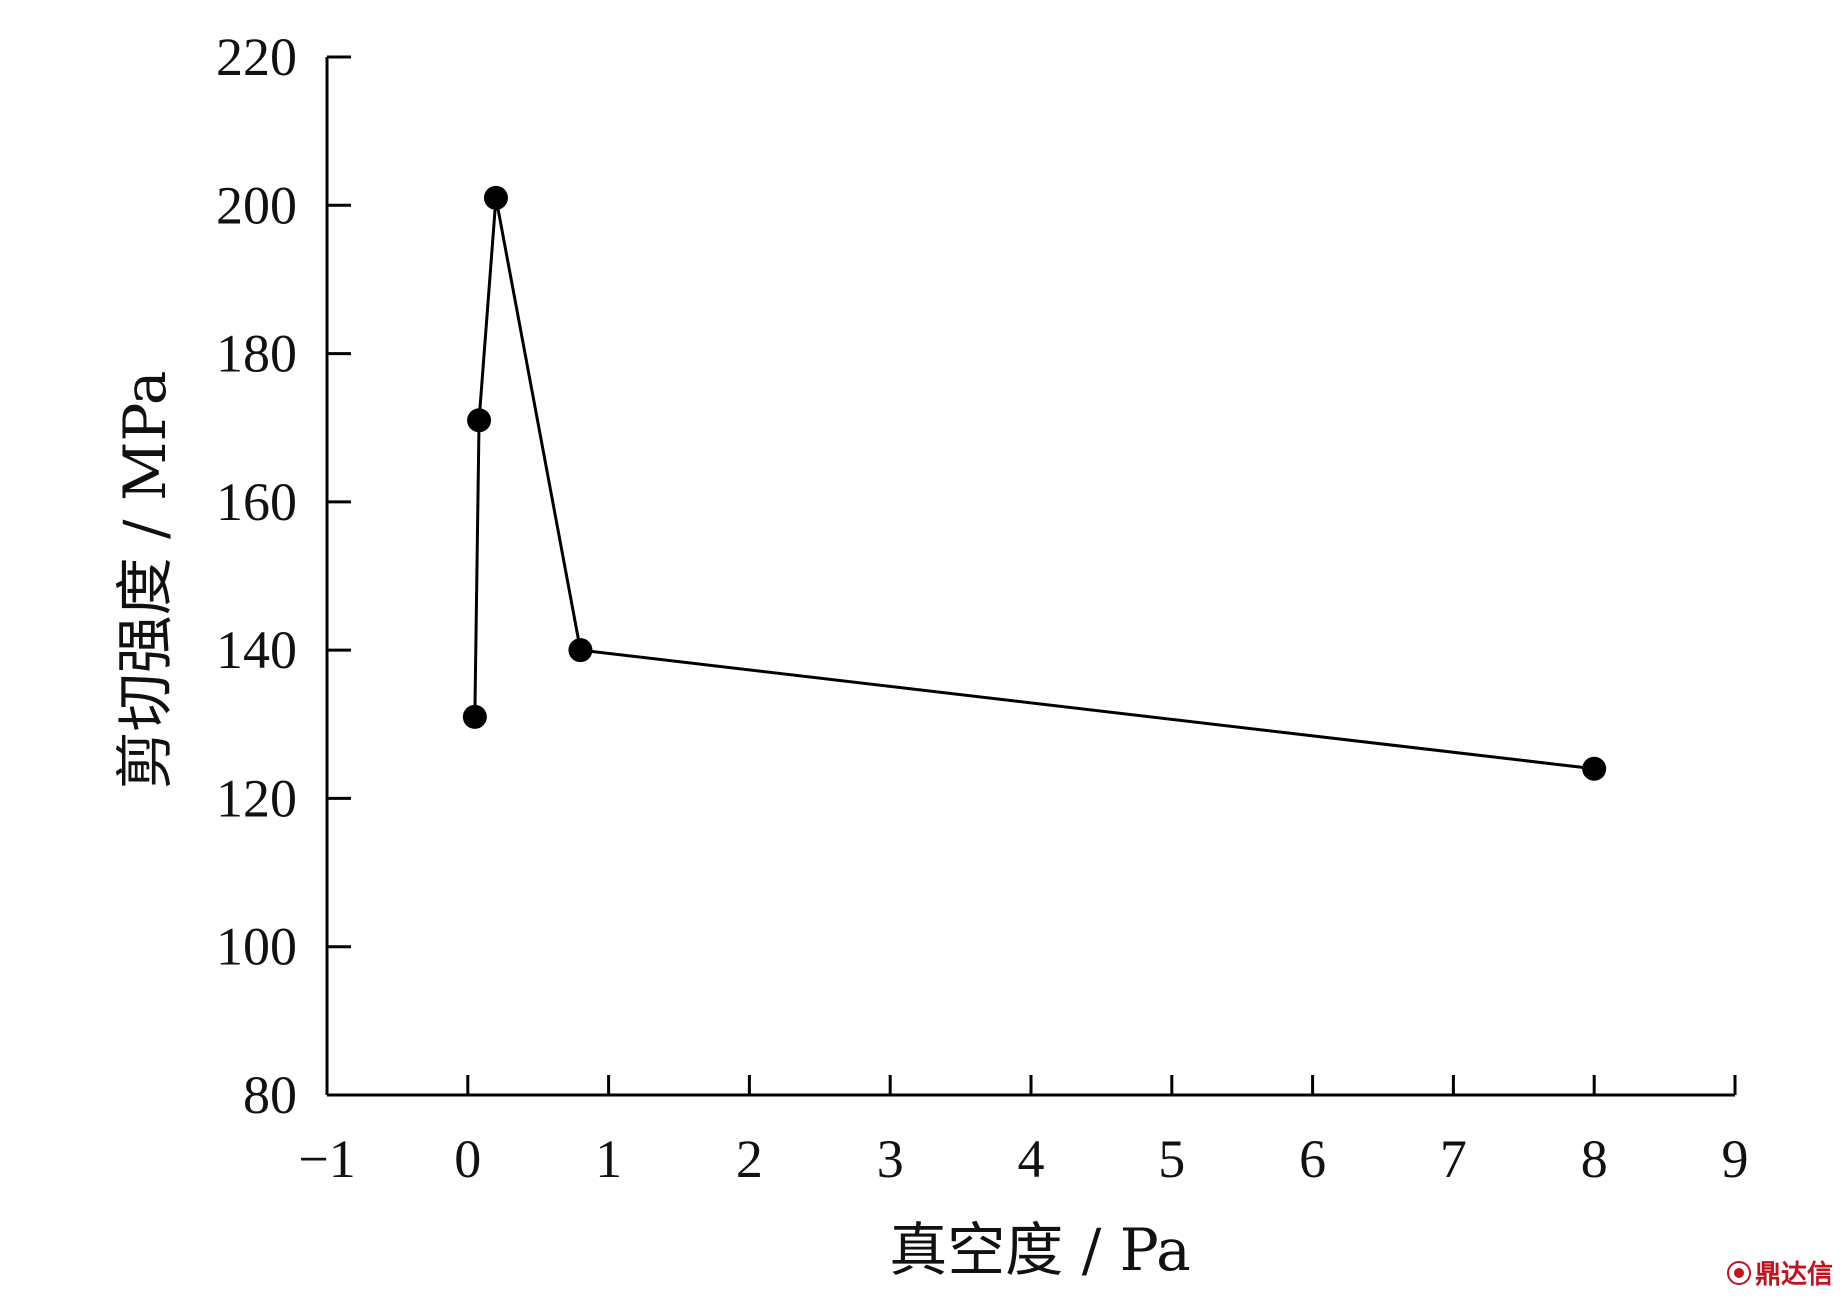  I want to click on y-tick-label: 200, so click(256, 205).